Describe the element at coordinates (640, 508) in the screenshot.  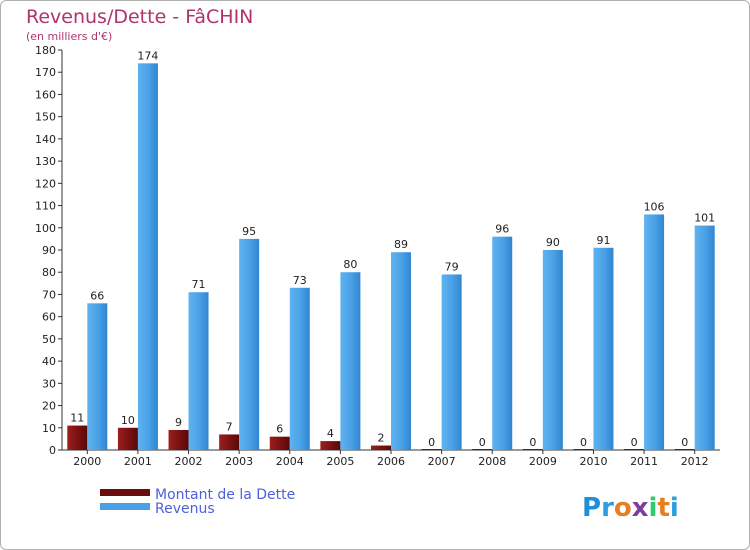
I see `logo-letter: x` at that location.